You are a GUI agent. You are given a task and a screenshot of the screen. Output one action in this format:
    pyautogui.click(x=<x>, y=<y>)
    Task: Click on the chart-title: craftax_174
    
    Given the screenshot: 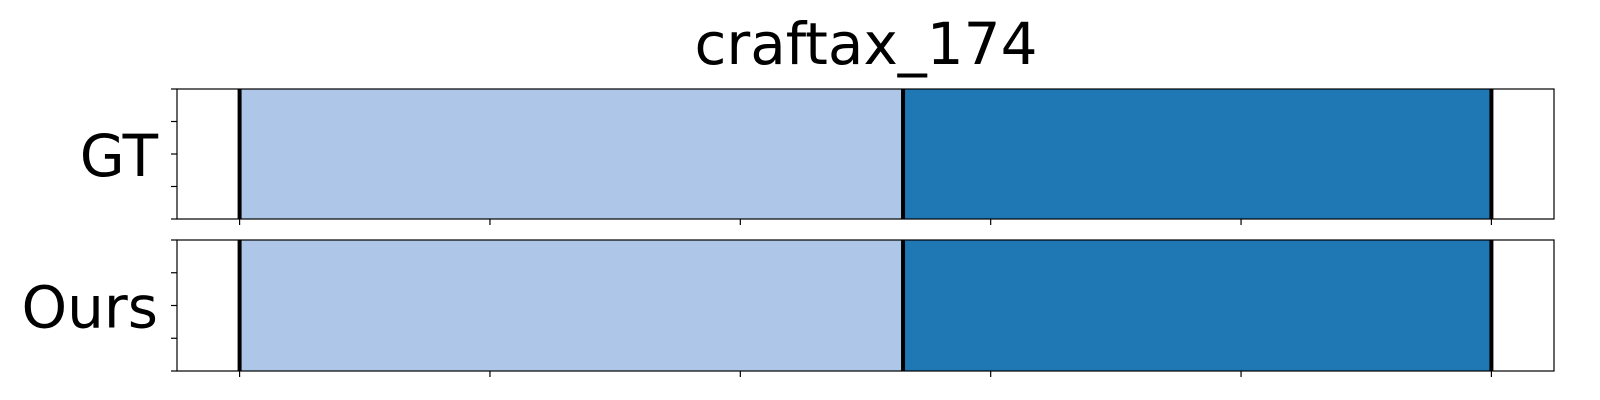 What is the action you would take?
    pyautogui.click(x=866, y=44)
    